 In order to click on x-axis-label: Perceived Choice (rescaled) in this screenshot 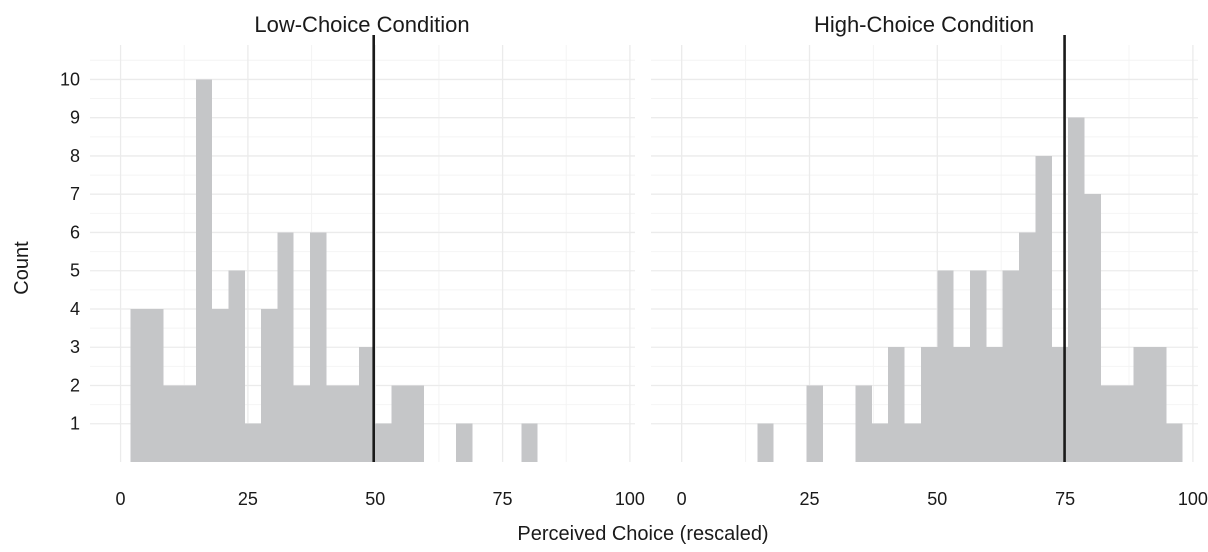, I will do `click(642, 534)`.